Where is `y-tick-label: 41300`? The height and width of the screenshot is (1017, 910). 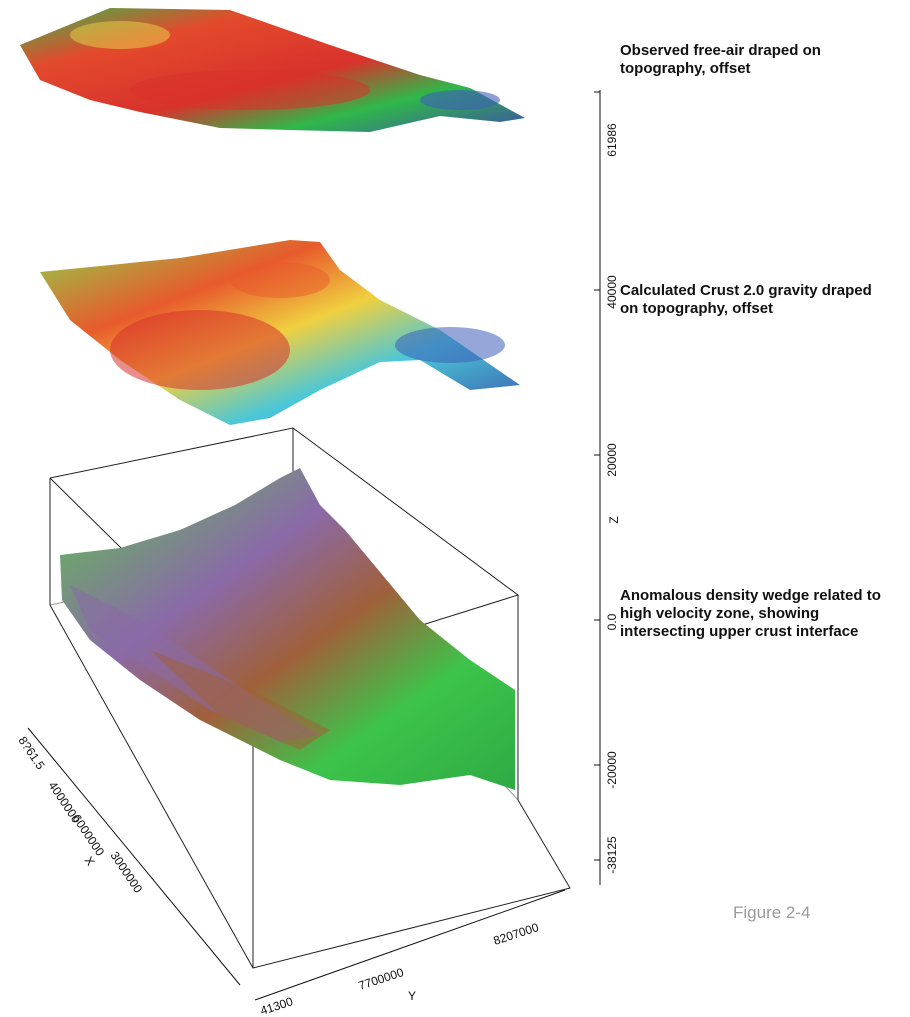
y-tick-label: 41300 is located at coordinates (277, 1005).